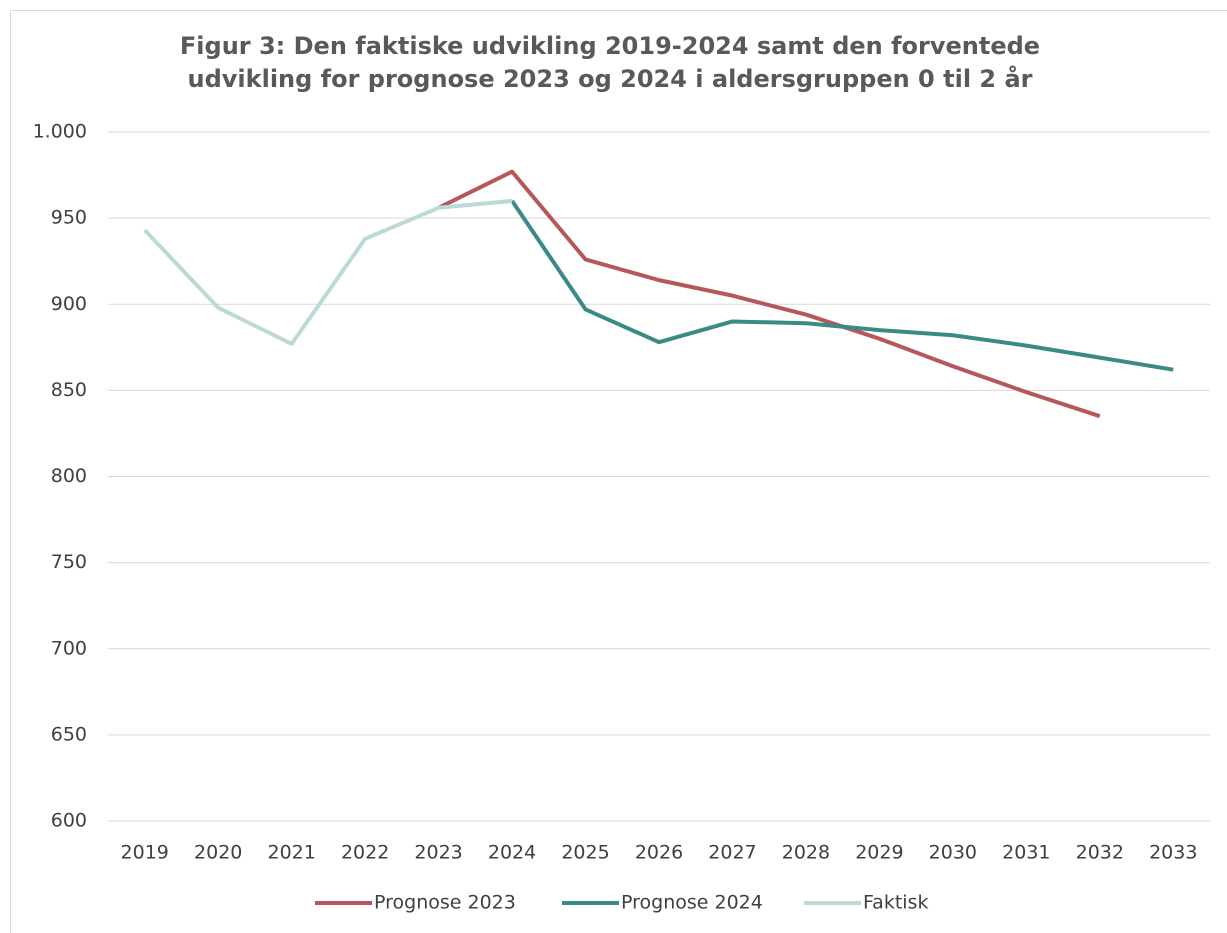 This screenshot has height=933, width=1227. Describe the element at coordinates (69, 648) in the screenshot. I see `y-tick-label: 700` at that location.